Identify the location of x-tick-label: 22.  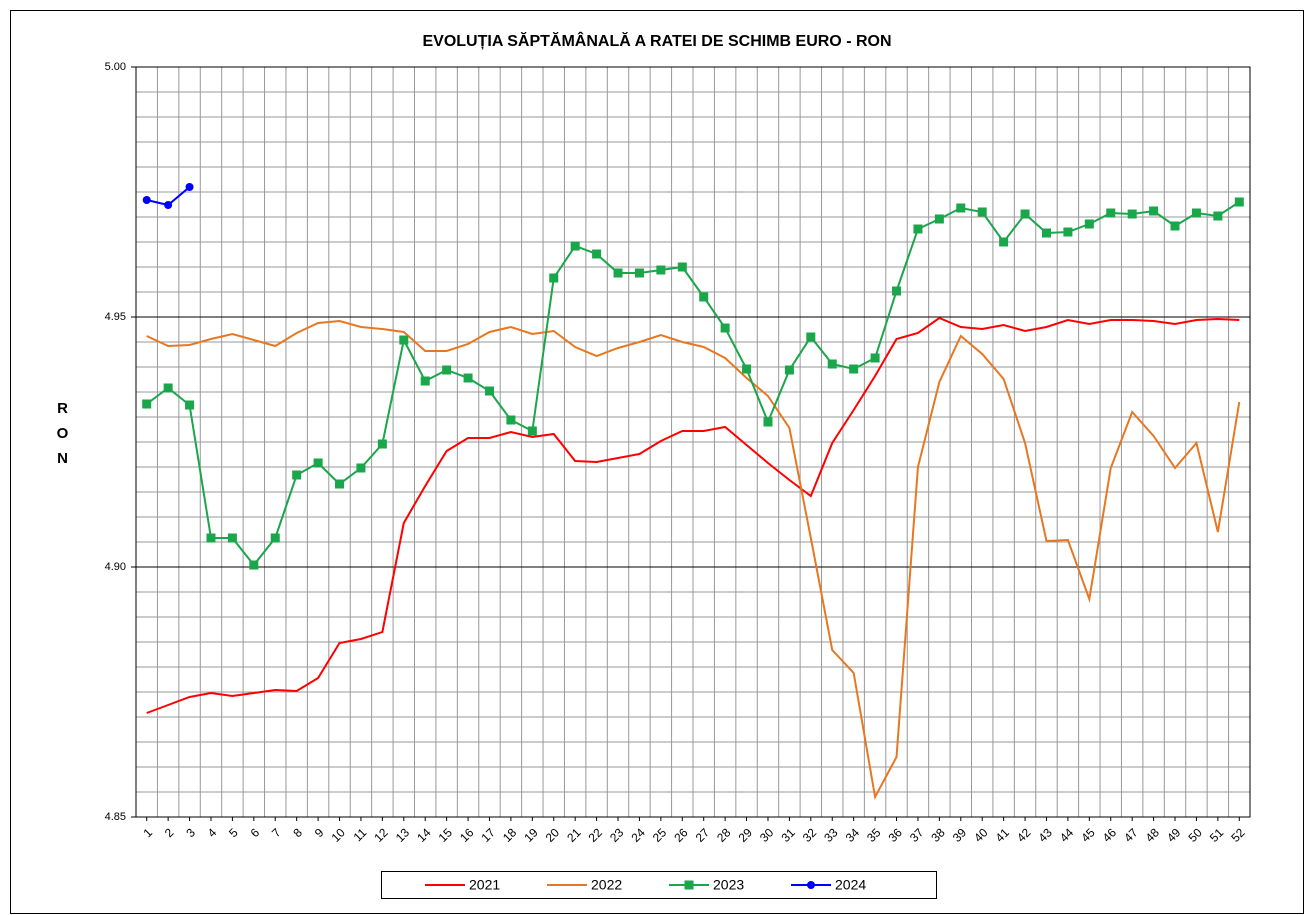
(596, 835).